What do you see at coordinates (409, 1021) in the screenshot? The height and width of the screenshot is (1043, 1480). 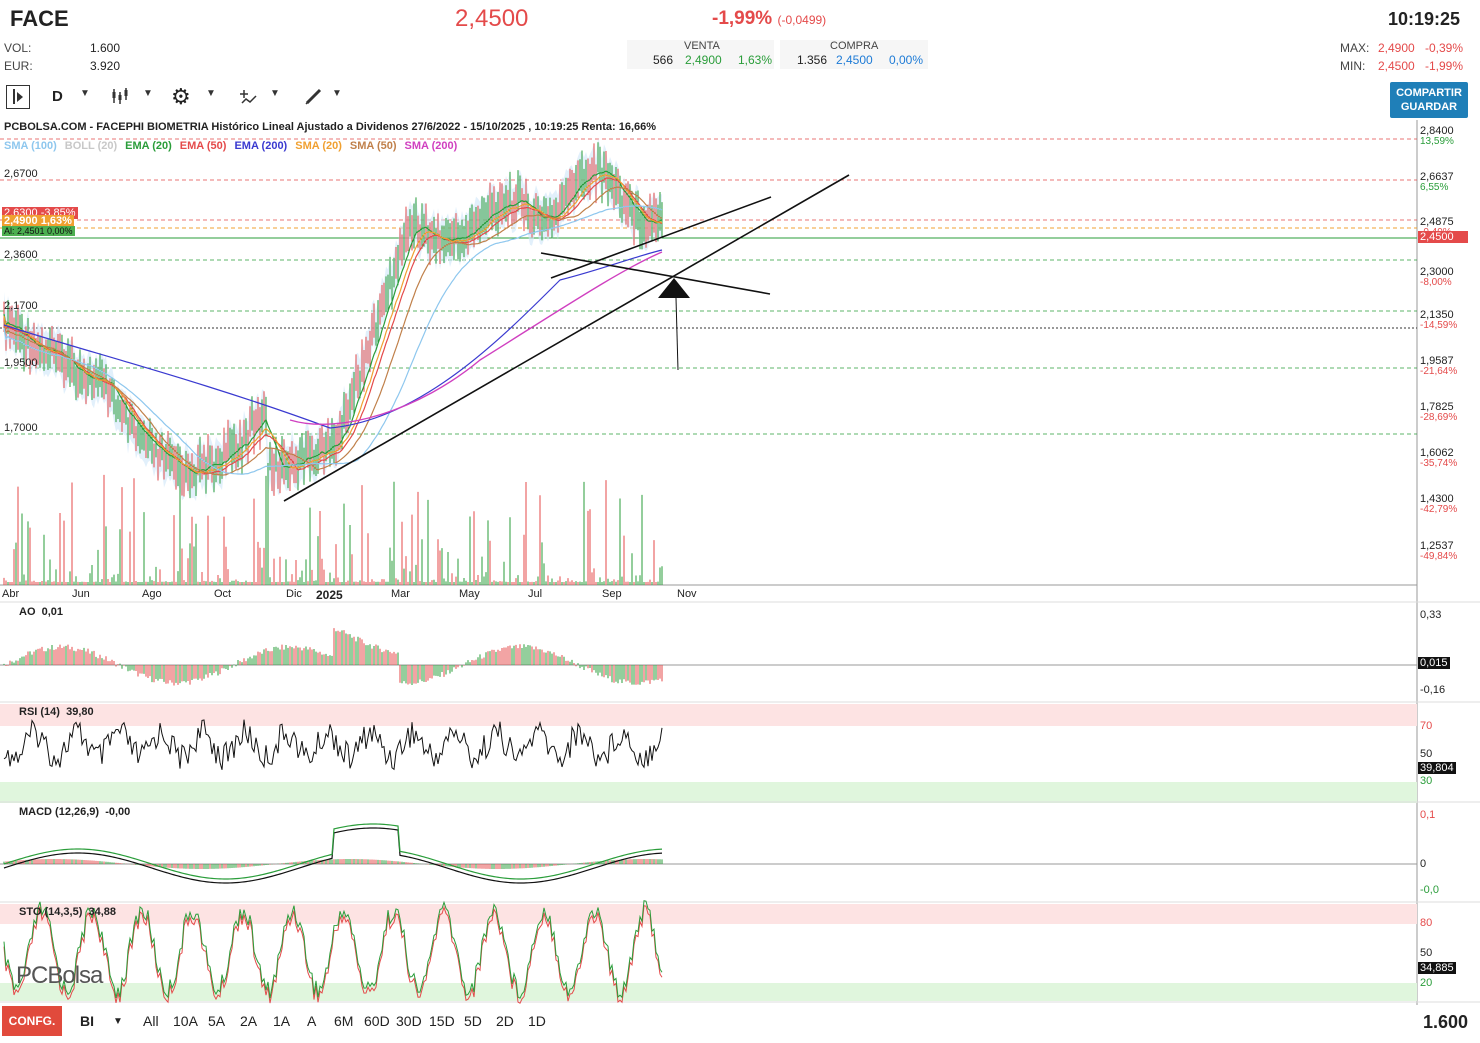 I see `range-button-30d: 30D` at bounding box center [409, 1021].